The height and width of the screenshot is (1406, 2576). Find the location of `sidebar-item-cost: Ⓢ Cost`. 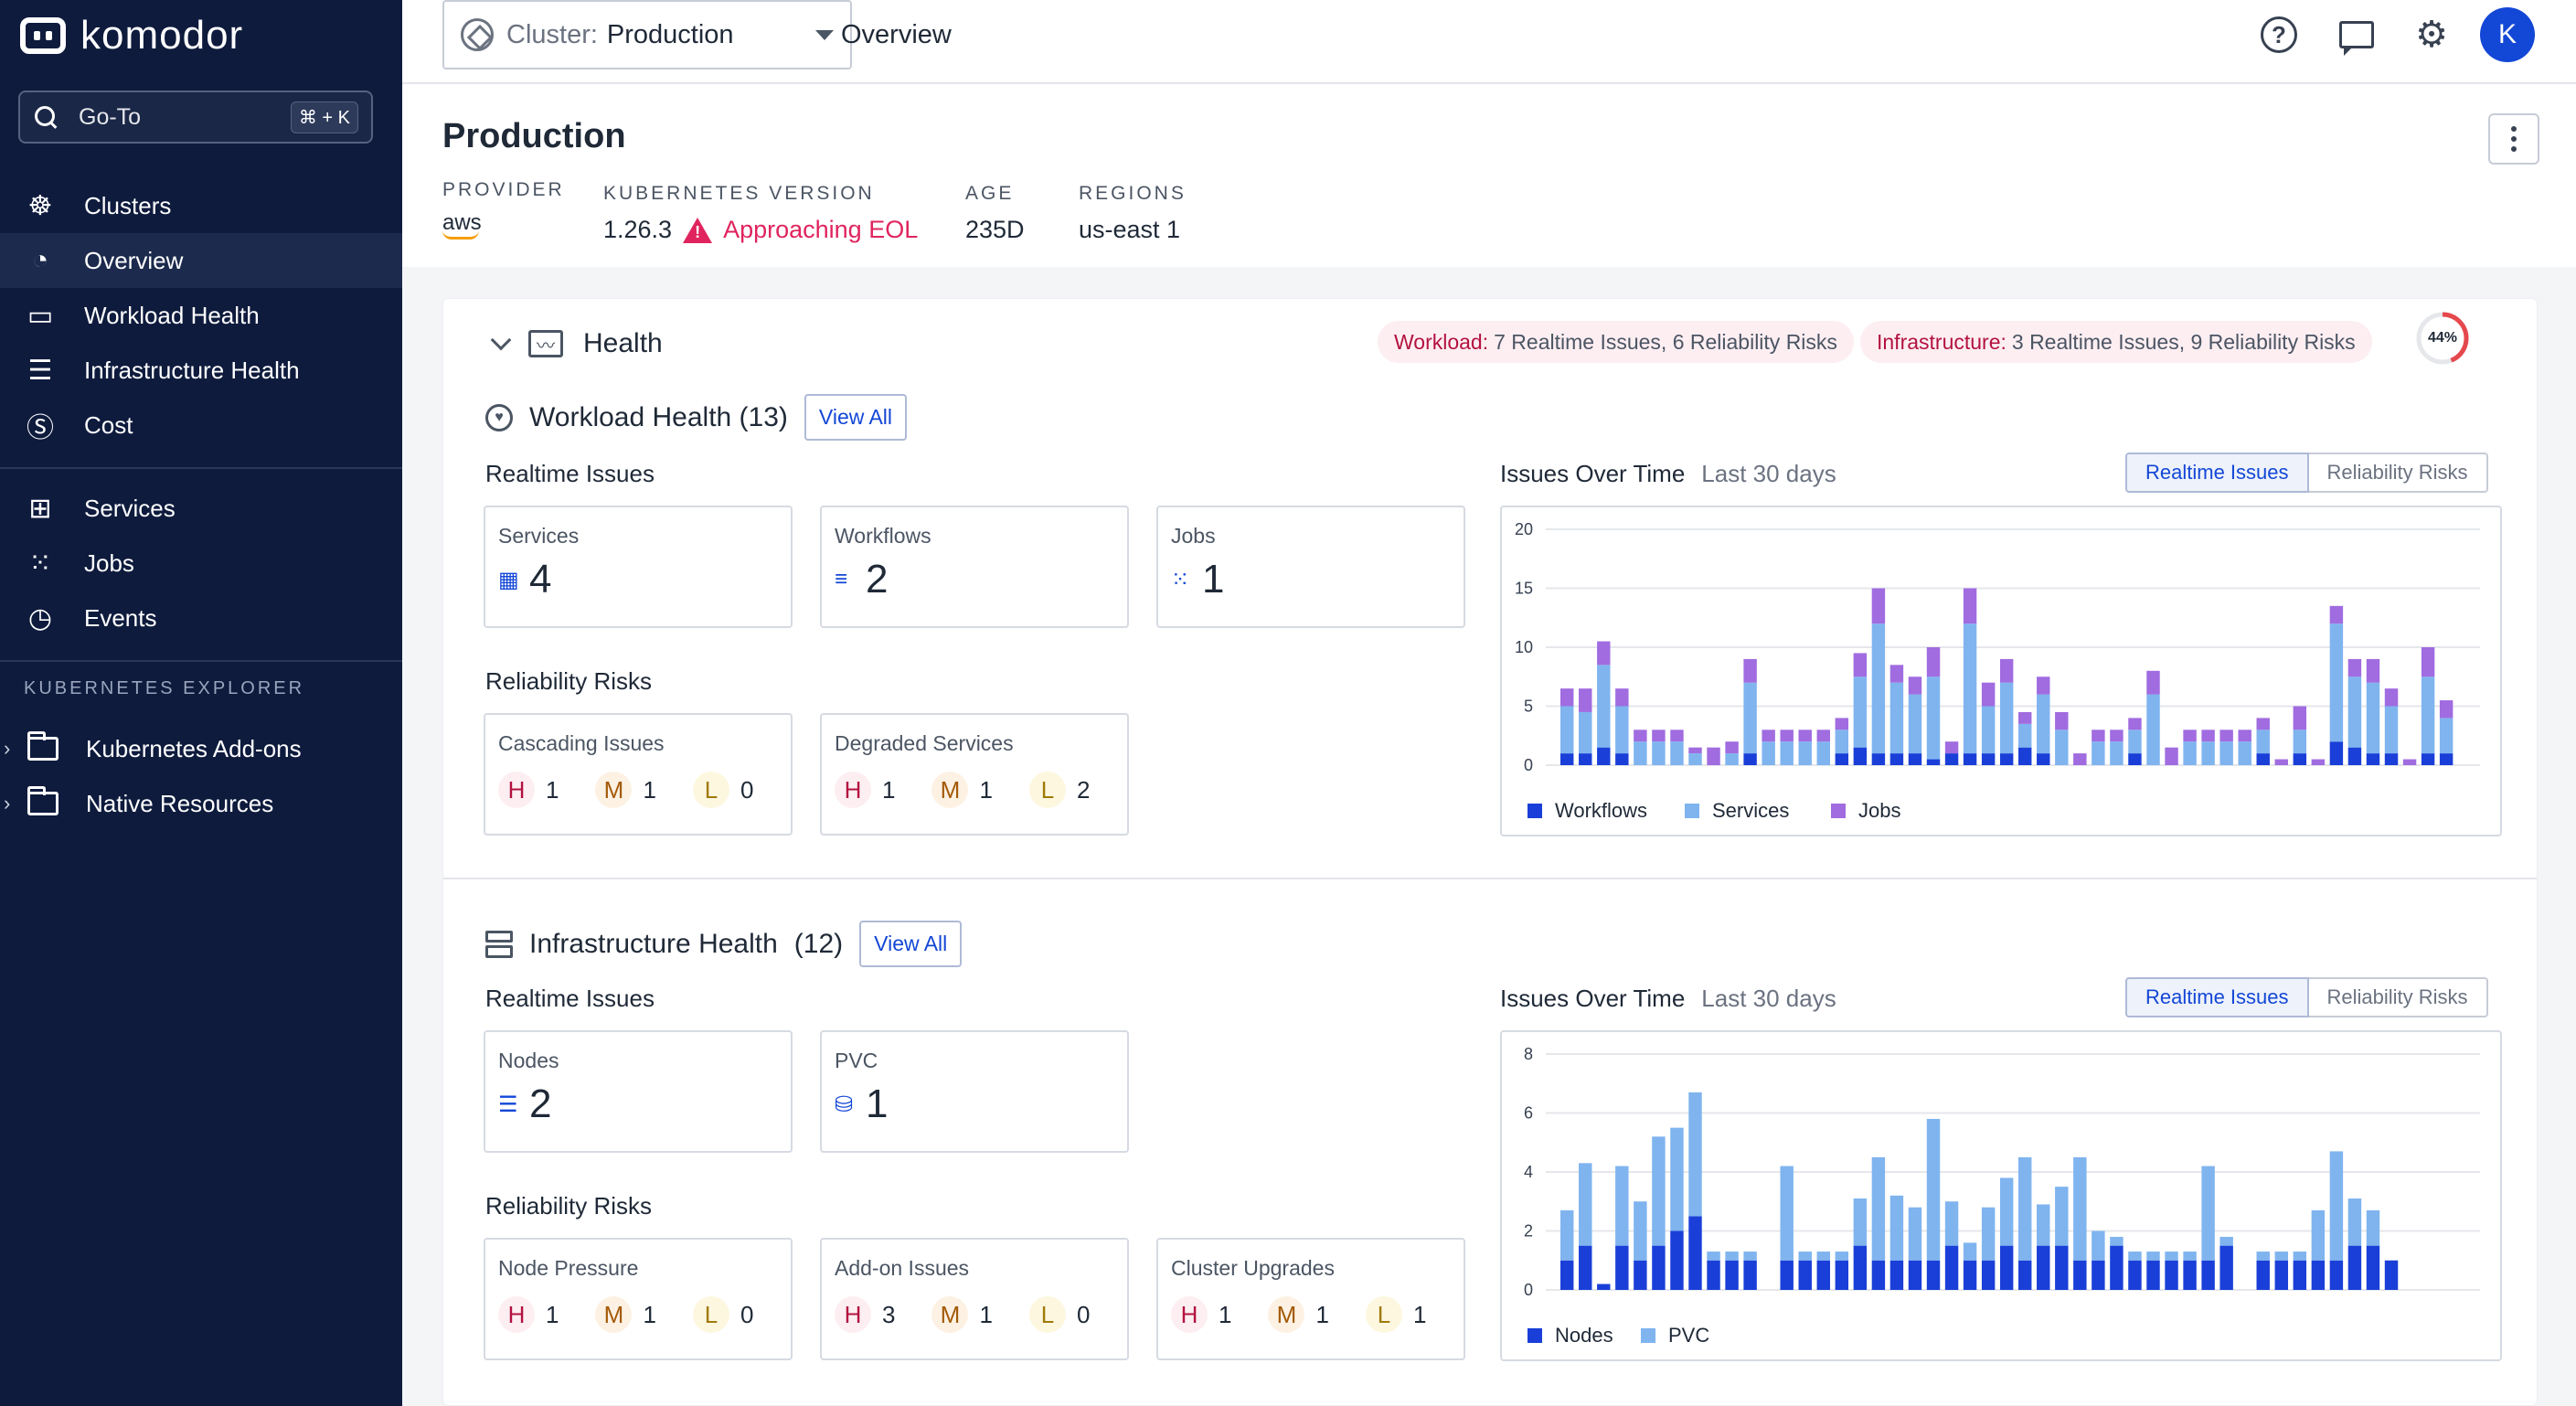

sidebar-item-cost: Ⓢ Cost is located at coordinates (201, 426).